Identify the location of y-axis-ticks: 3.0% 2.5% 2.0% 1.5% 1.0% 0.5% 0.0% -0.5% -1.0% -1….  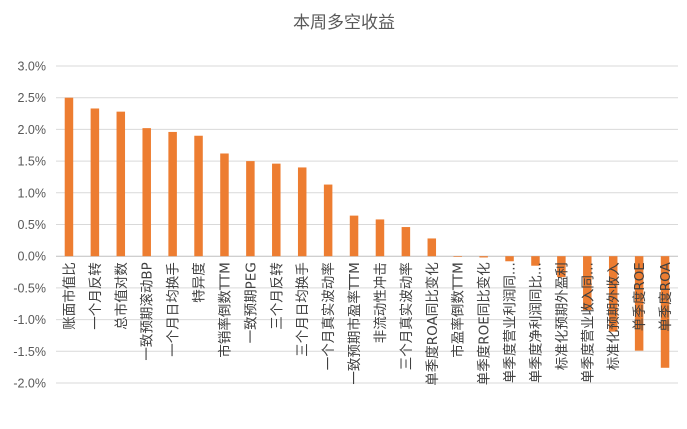
(29, 225).